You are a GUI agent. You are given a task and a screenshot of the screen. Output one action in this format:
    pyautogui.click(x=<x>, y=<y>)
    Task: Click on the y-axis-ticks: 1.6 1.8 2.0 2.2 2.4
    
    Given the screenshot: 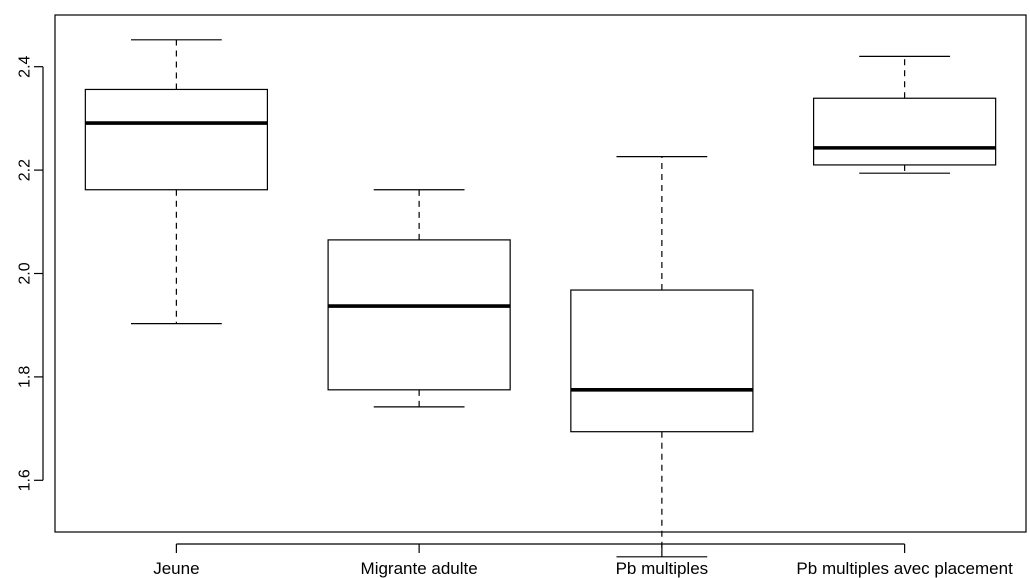 What is the action you would take?
    pyautogui.click(x=30, y=273)
    